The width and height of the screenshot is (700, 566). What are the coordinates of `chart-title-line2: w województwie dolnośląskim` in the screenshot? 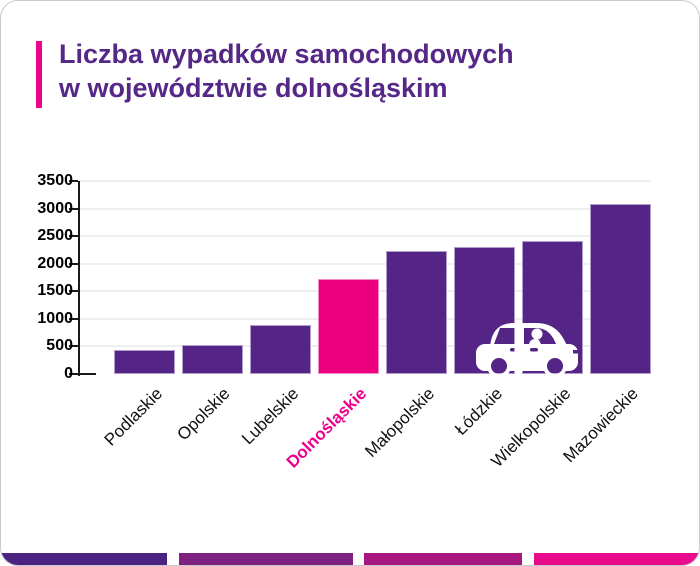 It's located at (253, 88).